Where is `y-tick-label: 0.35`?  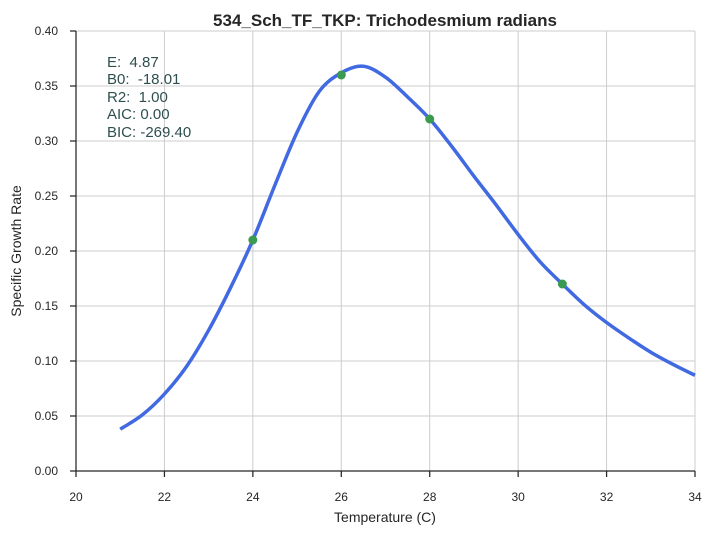
y-tick-label: 0.35 is located at coordinates (47, 86).